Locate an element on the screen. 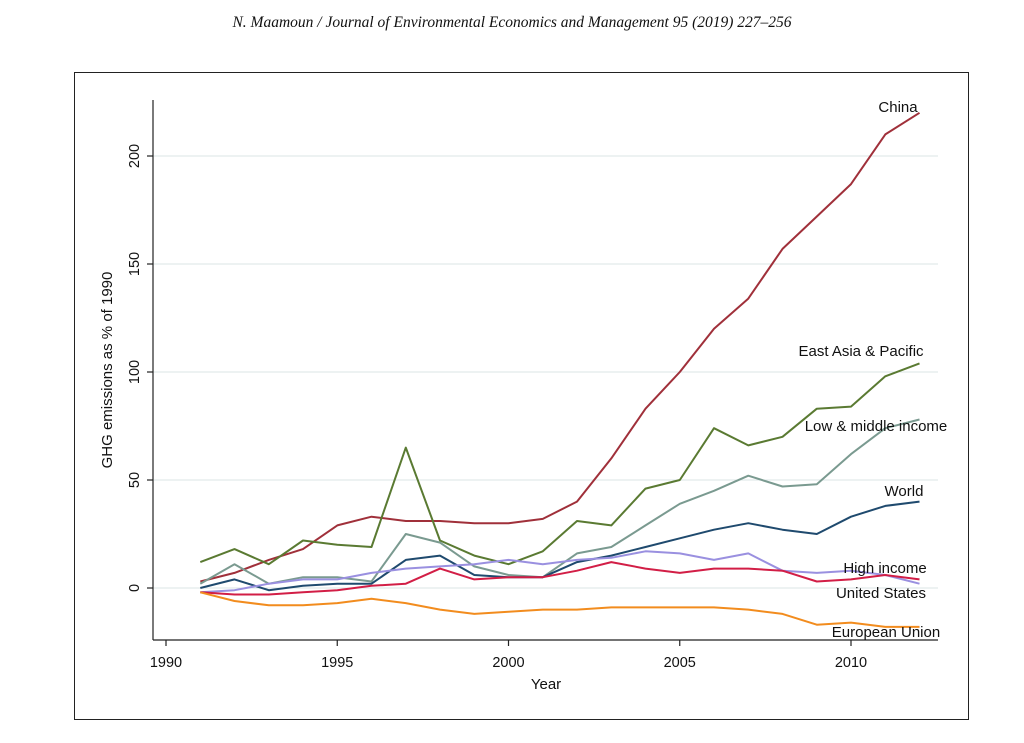 The width and height of the screenshot is (1024, 743). series-line-world is located at coordinates (560, 546).